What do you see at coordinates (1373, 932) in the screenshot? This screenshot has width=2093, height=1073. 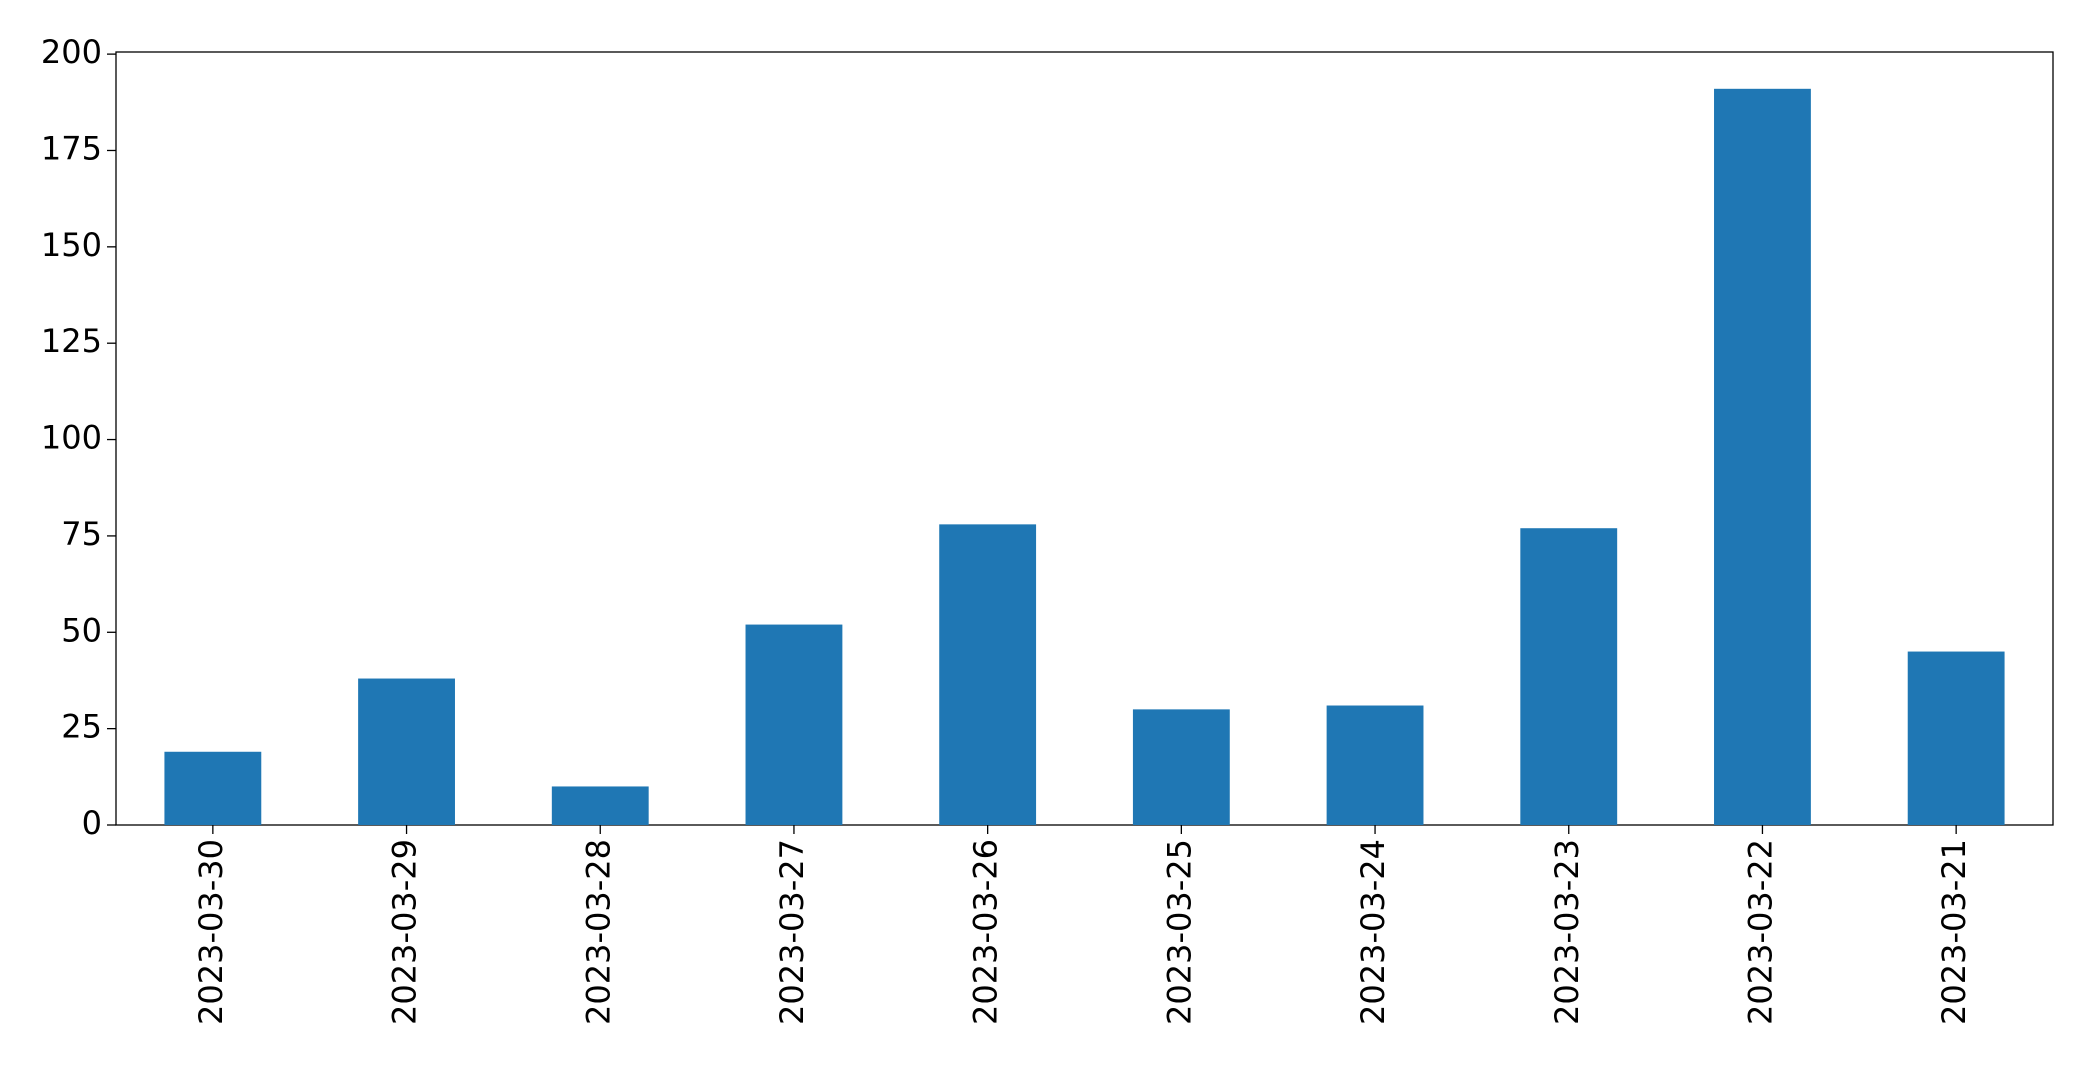 I see `x-tick-label: 2023-03-24` at bounding box center [1373, 932].